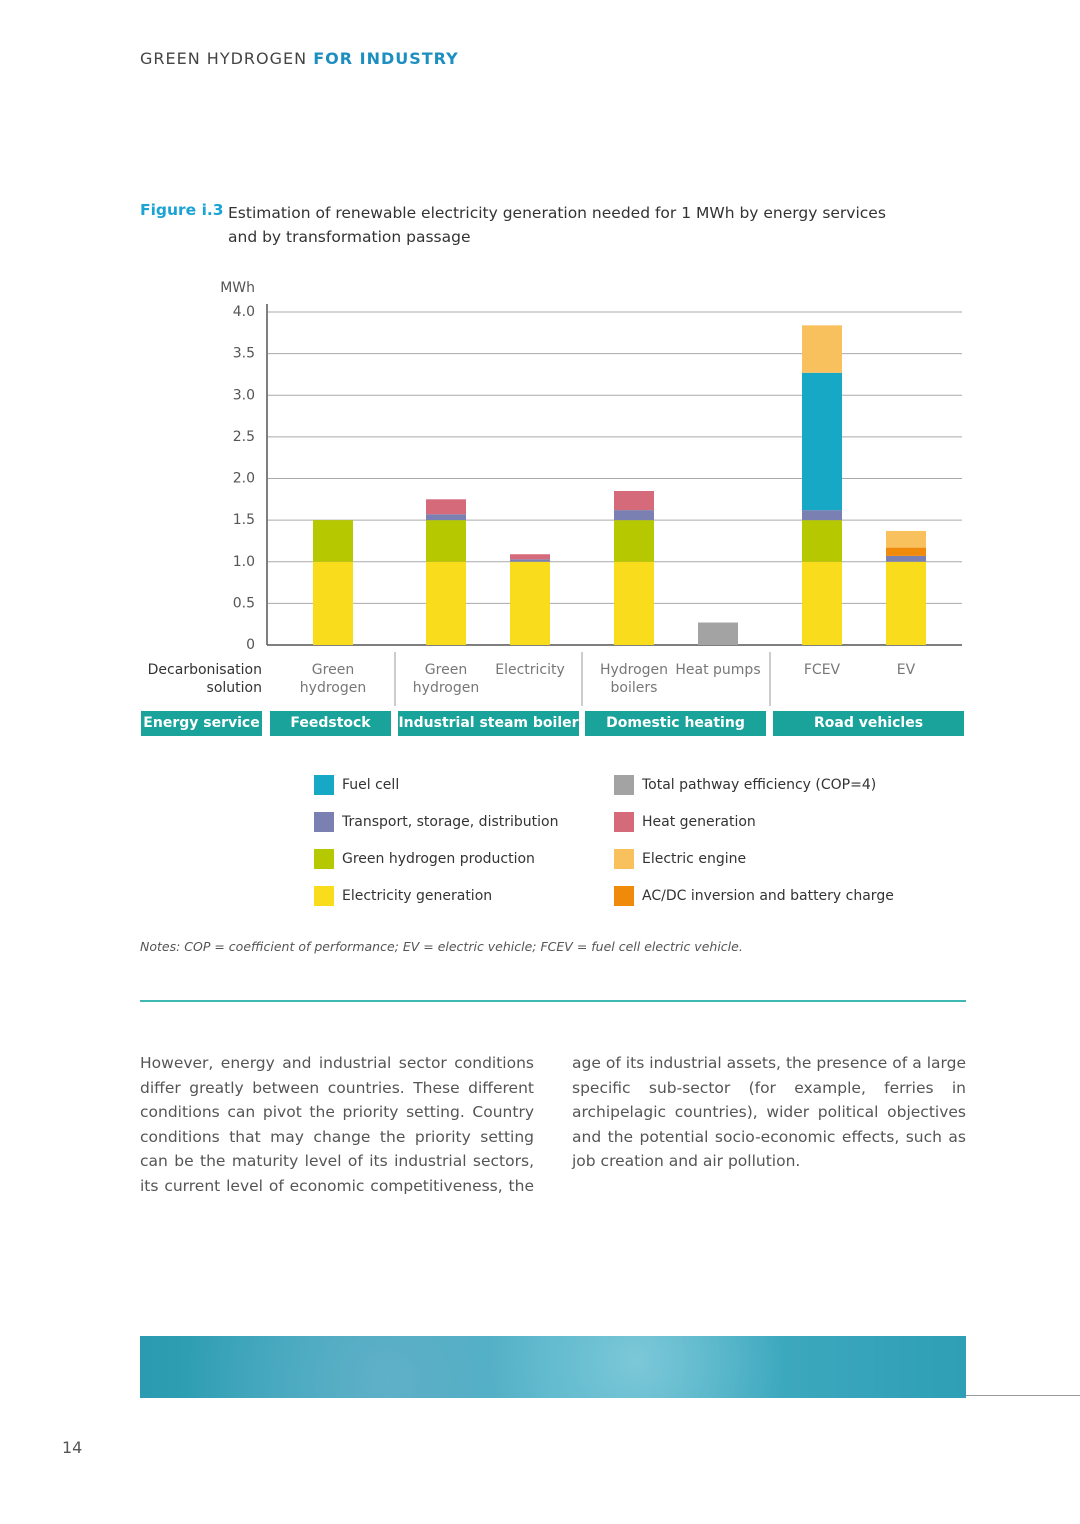  Describe the element at coordinates (718, 670) in the screenshot. I see `x-tick-label: Heat pumps` at that location.